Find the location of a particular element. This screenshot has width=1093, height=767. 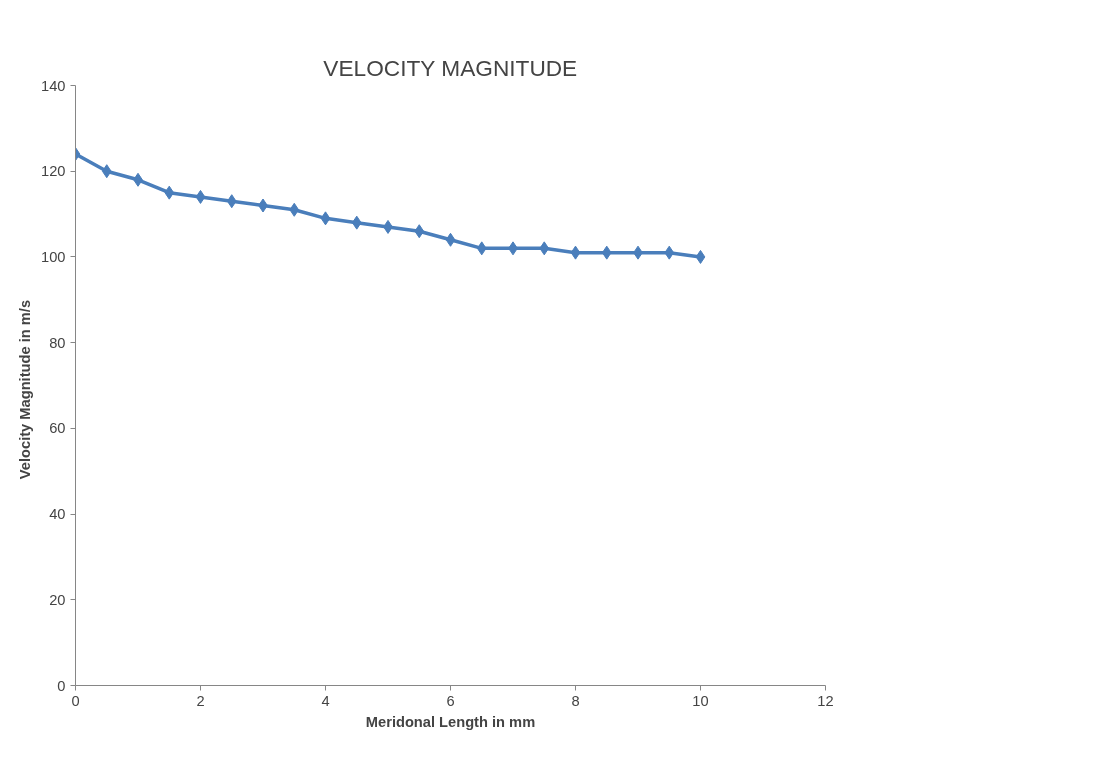

y-tick-label: 0 is located at coordinates (61, 685).